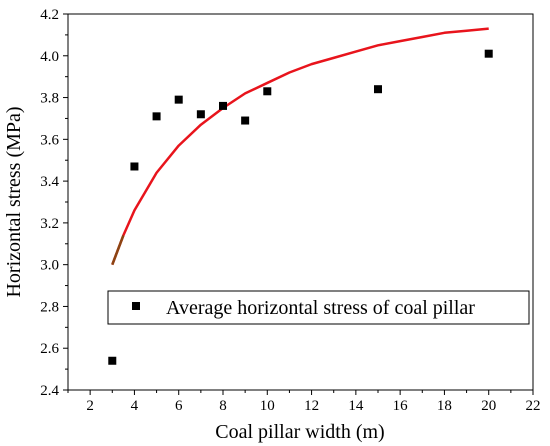 Image resolution: width=550 pixels, height=446 pixels. Describe the element at coordinates (49, 99) in the screenshot. I see `y-tick-label: 3.8` at that location.